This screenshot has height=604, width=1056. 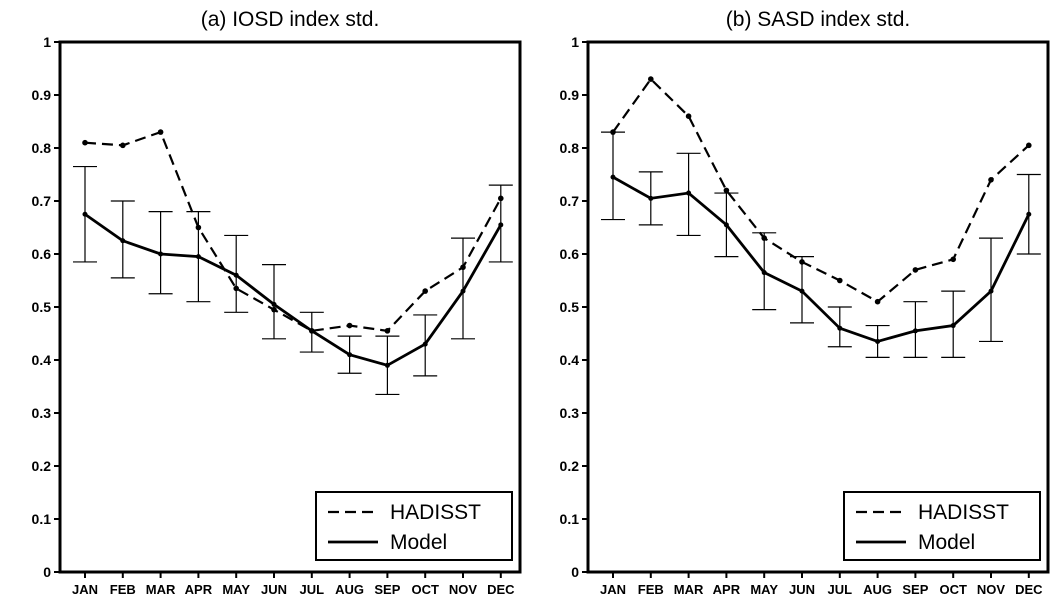 I want to click on chart-b-ytick-label: 0.6, so click(x=570, y=254).